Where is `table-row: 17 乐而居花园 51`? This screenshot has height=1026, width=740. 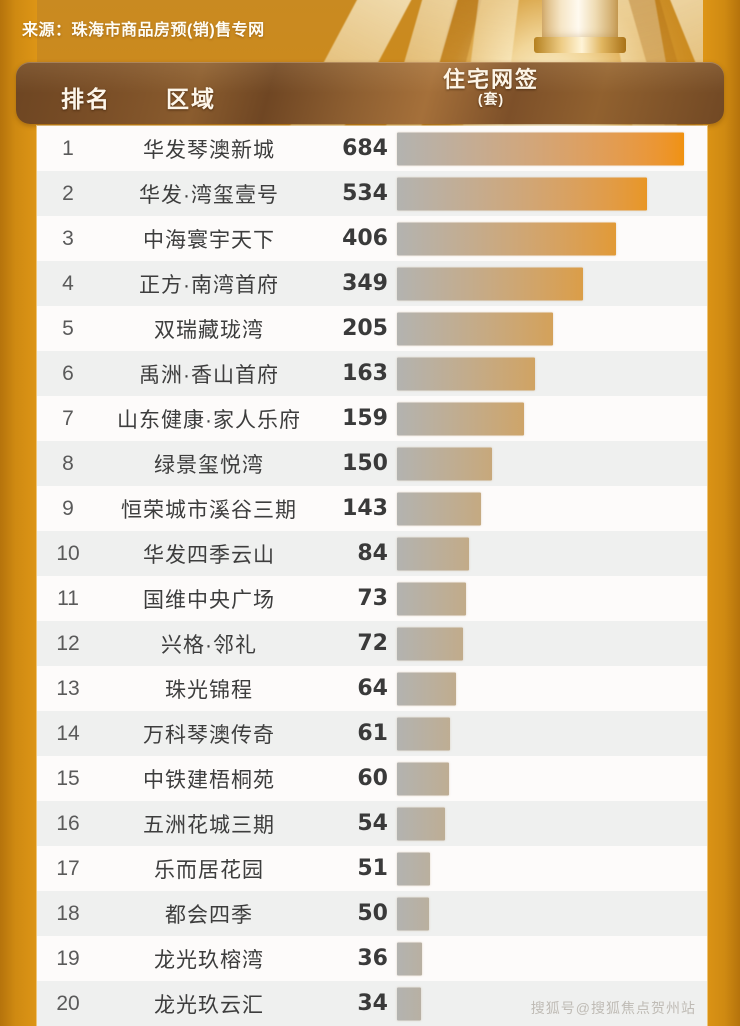 table-row: 17 乐而居花园 51 is located at coordinates (372, 868).